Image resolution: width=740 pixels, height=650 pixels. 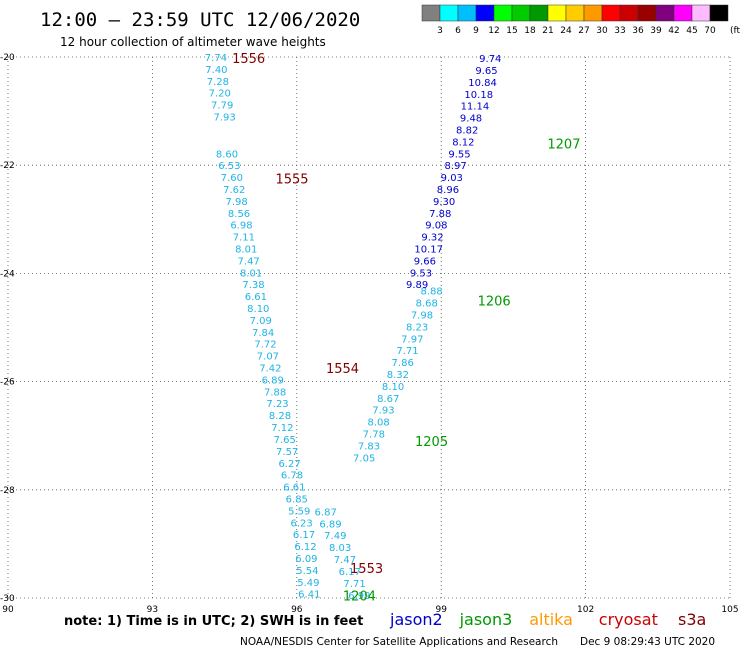 I want to click on pass-label: 1204, so click(x=359, y=596).